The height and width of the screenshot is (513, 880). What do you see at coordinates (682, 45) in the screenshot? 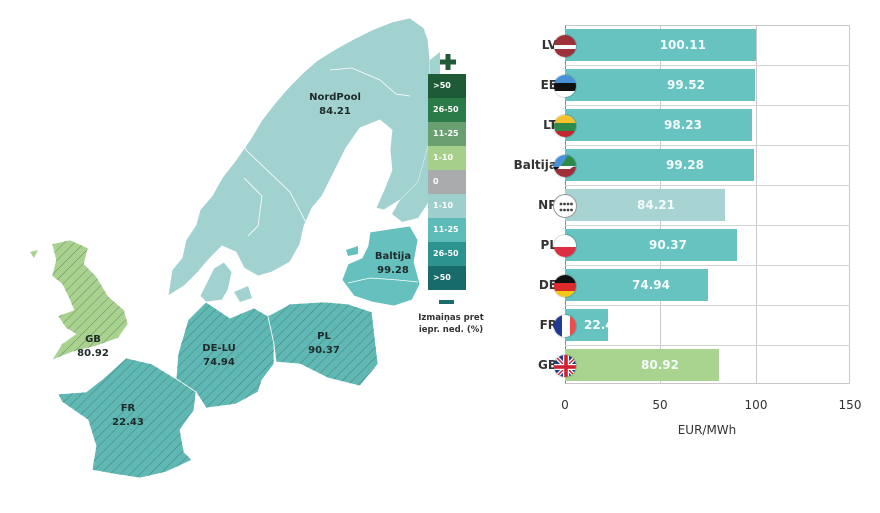
I see `bar-value-label: 100.11` at bounding box center [682, 45].